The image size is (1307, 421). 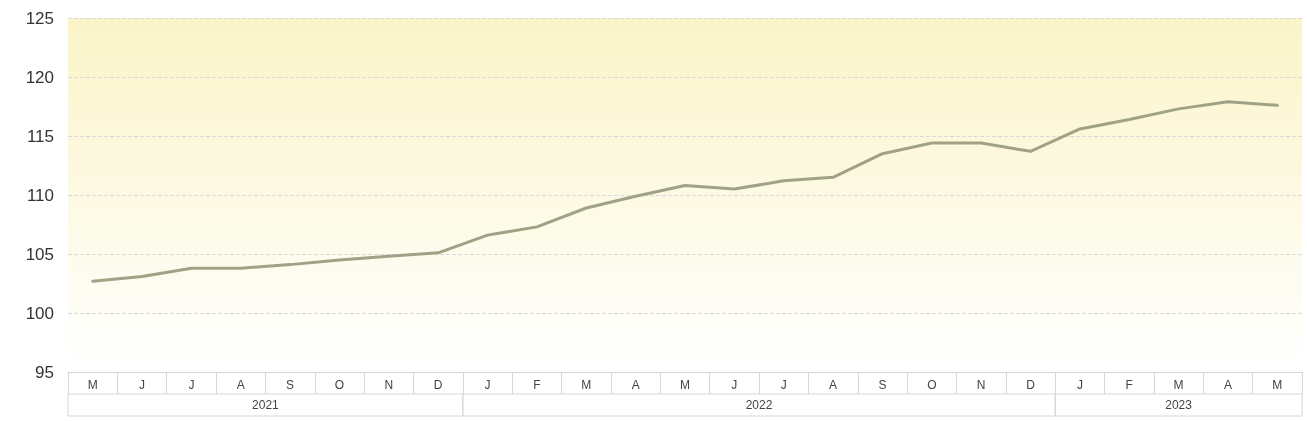 I want to click on y-tick-label: 105, so click(x=39, y=254).